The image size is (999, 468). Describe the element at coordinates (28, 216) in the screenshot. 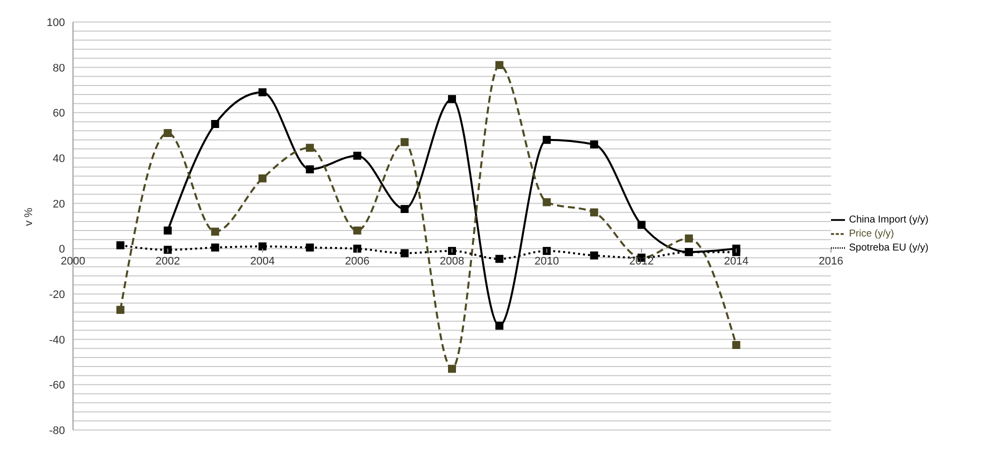

I see `y-axis-title: v %` at that location.